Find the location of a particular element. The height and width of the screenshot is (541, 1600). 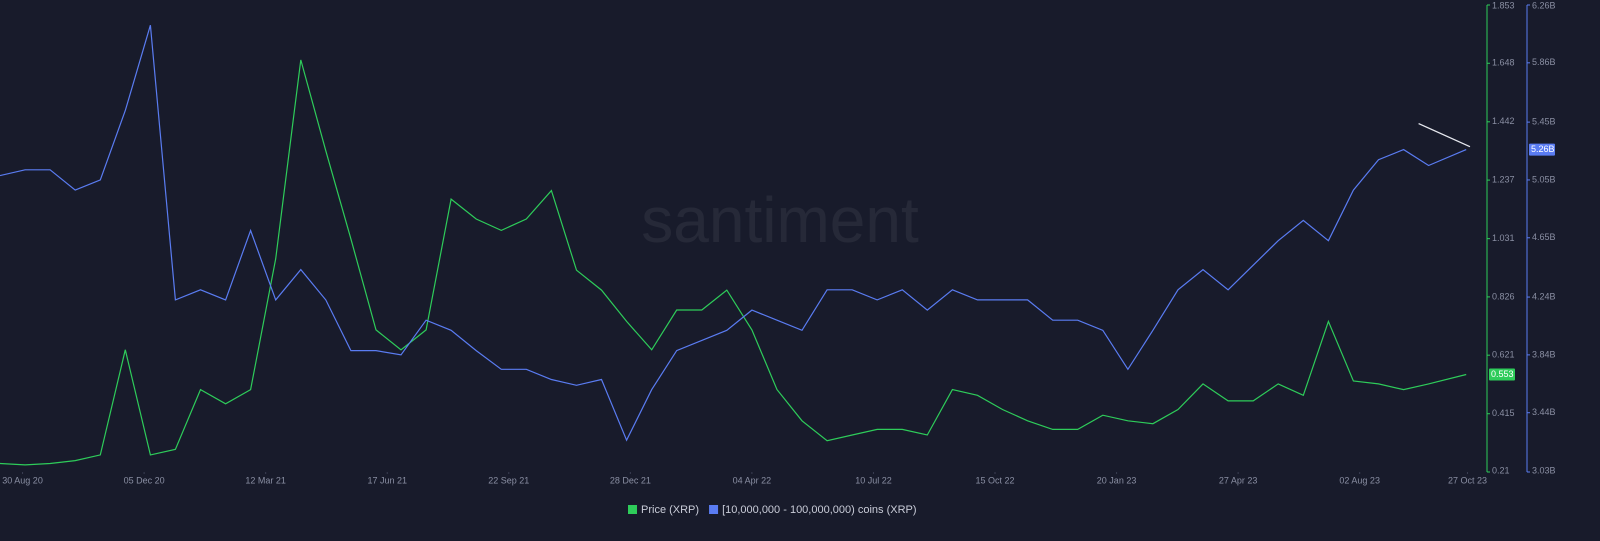

x-tick-label: 10 Jul 22 is located at coordinates (873, 480).